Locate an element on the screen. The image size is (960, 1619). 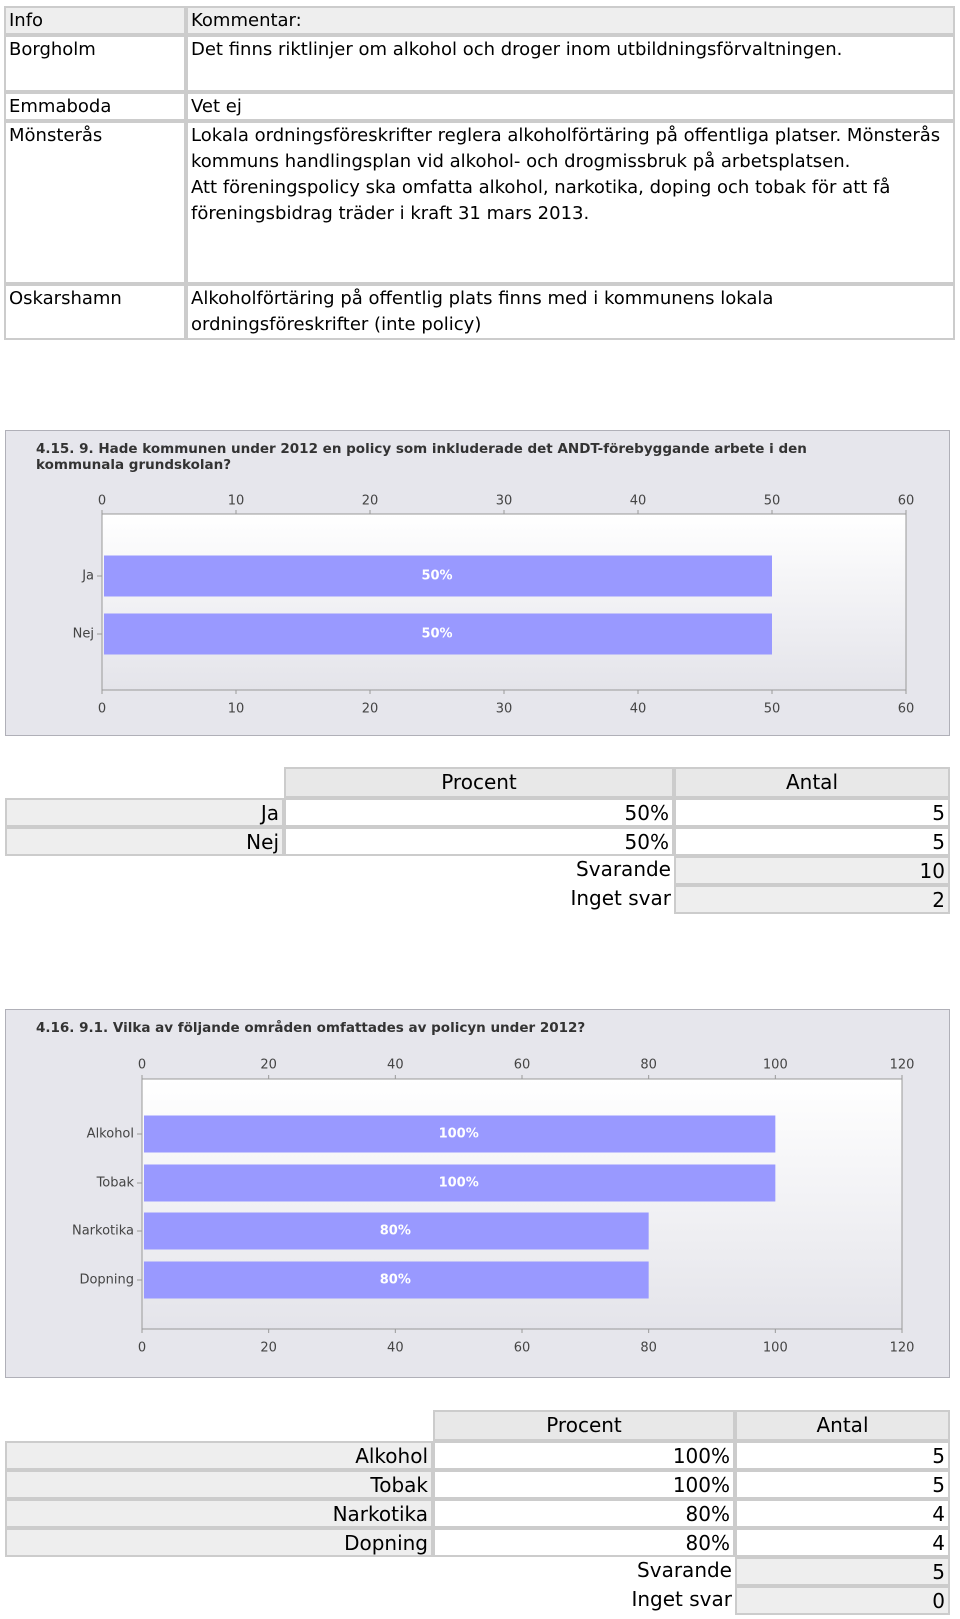
comment-cell: Vet ej is located at coordinates (570, 106).